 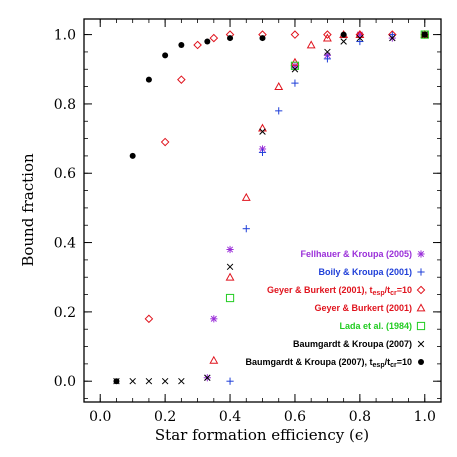 I want to click on x-tick-label: 0.4, so click(x=230, y=417).